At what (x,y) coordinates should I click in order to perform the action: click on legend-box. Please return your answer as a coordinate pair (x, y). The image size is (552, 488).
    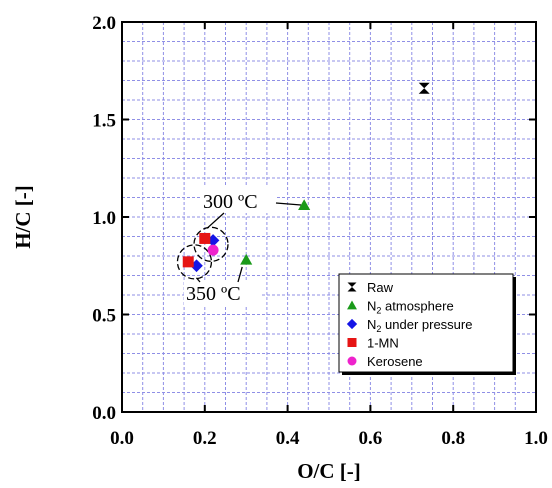
    Looking at the image, I should click on (426, 323).